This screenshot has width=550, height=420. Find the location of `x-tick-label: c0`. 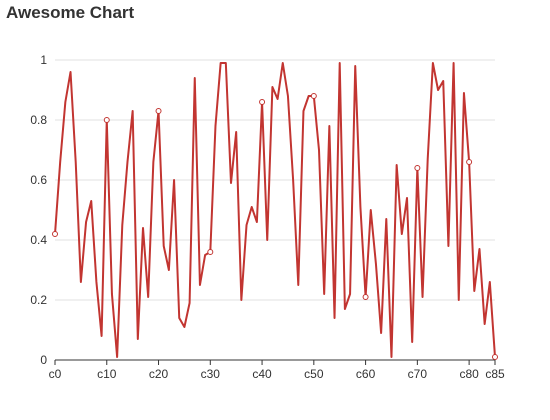

x-tick-label: c0 is located at coordinates (55, 374).